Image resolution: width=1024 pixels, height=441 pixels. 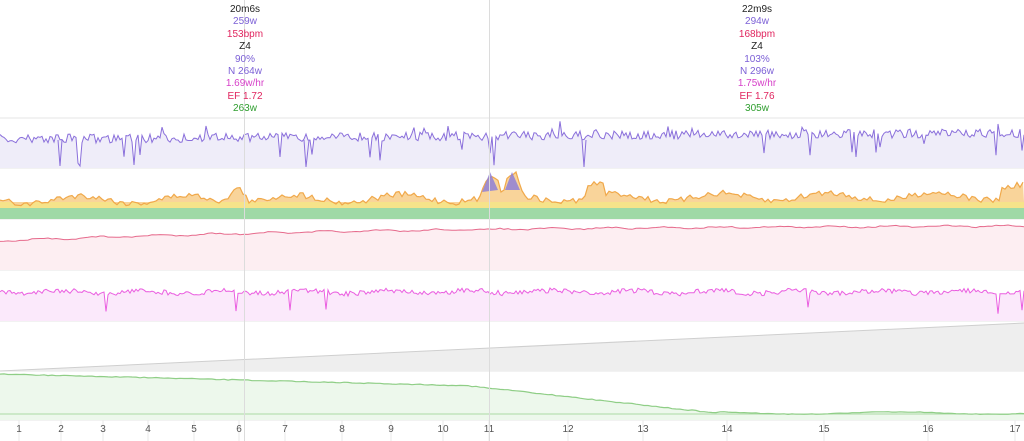 I want to click on marker-1-intensity: 90%, so click(x=244, y=59).